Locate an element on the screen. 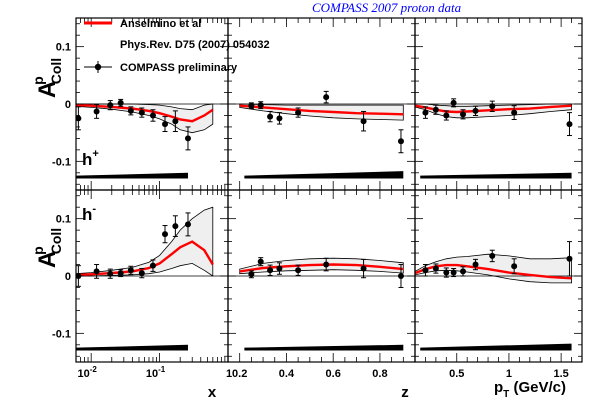  x-axis-label-x: x is located at coordinates (212, 392).